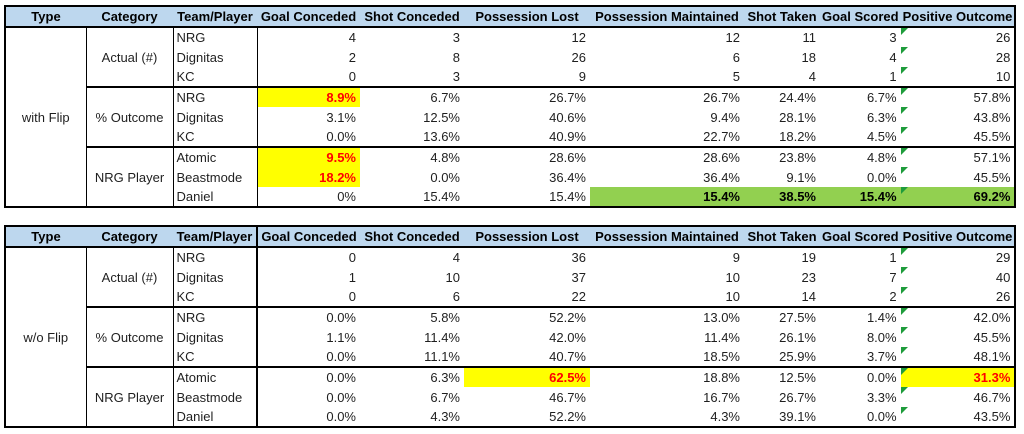  What do you see at coordinates (797, 356) in the screenshot?
I see `cell-shot-taken: 25.9%` at bounding box center [797, 356].